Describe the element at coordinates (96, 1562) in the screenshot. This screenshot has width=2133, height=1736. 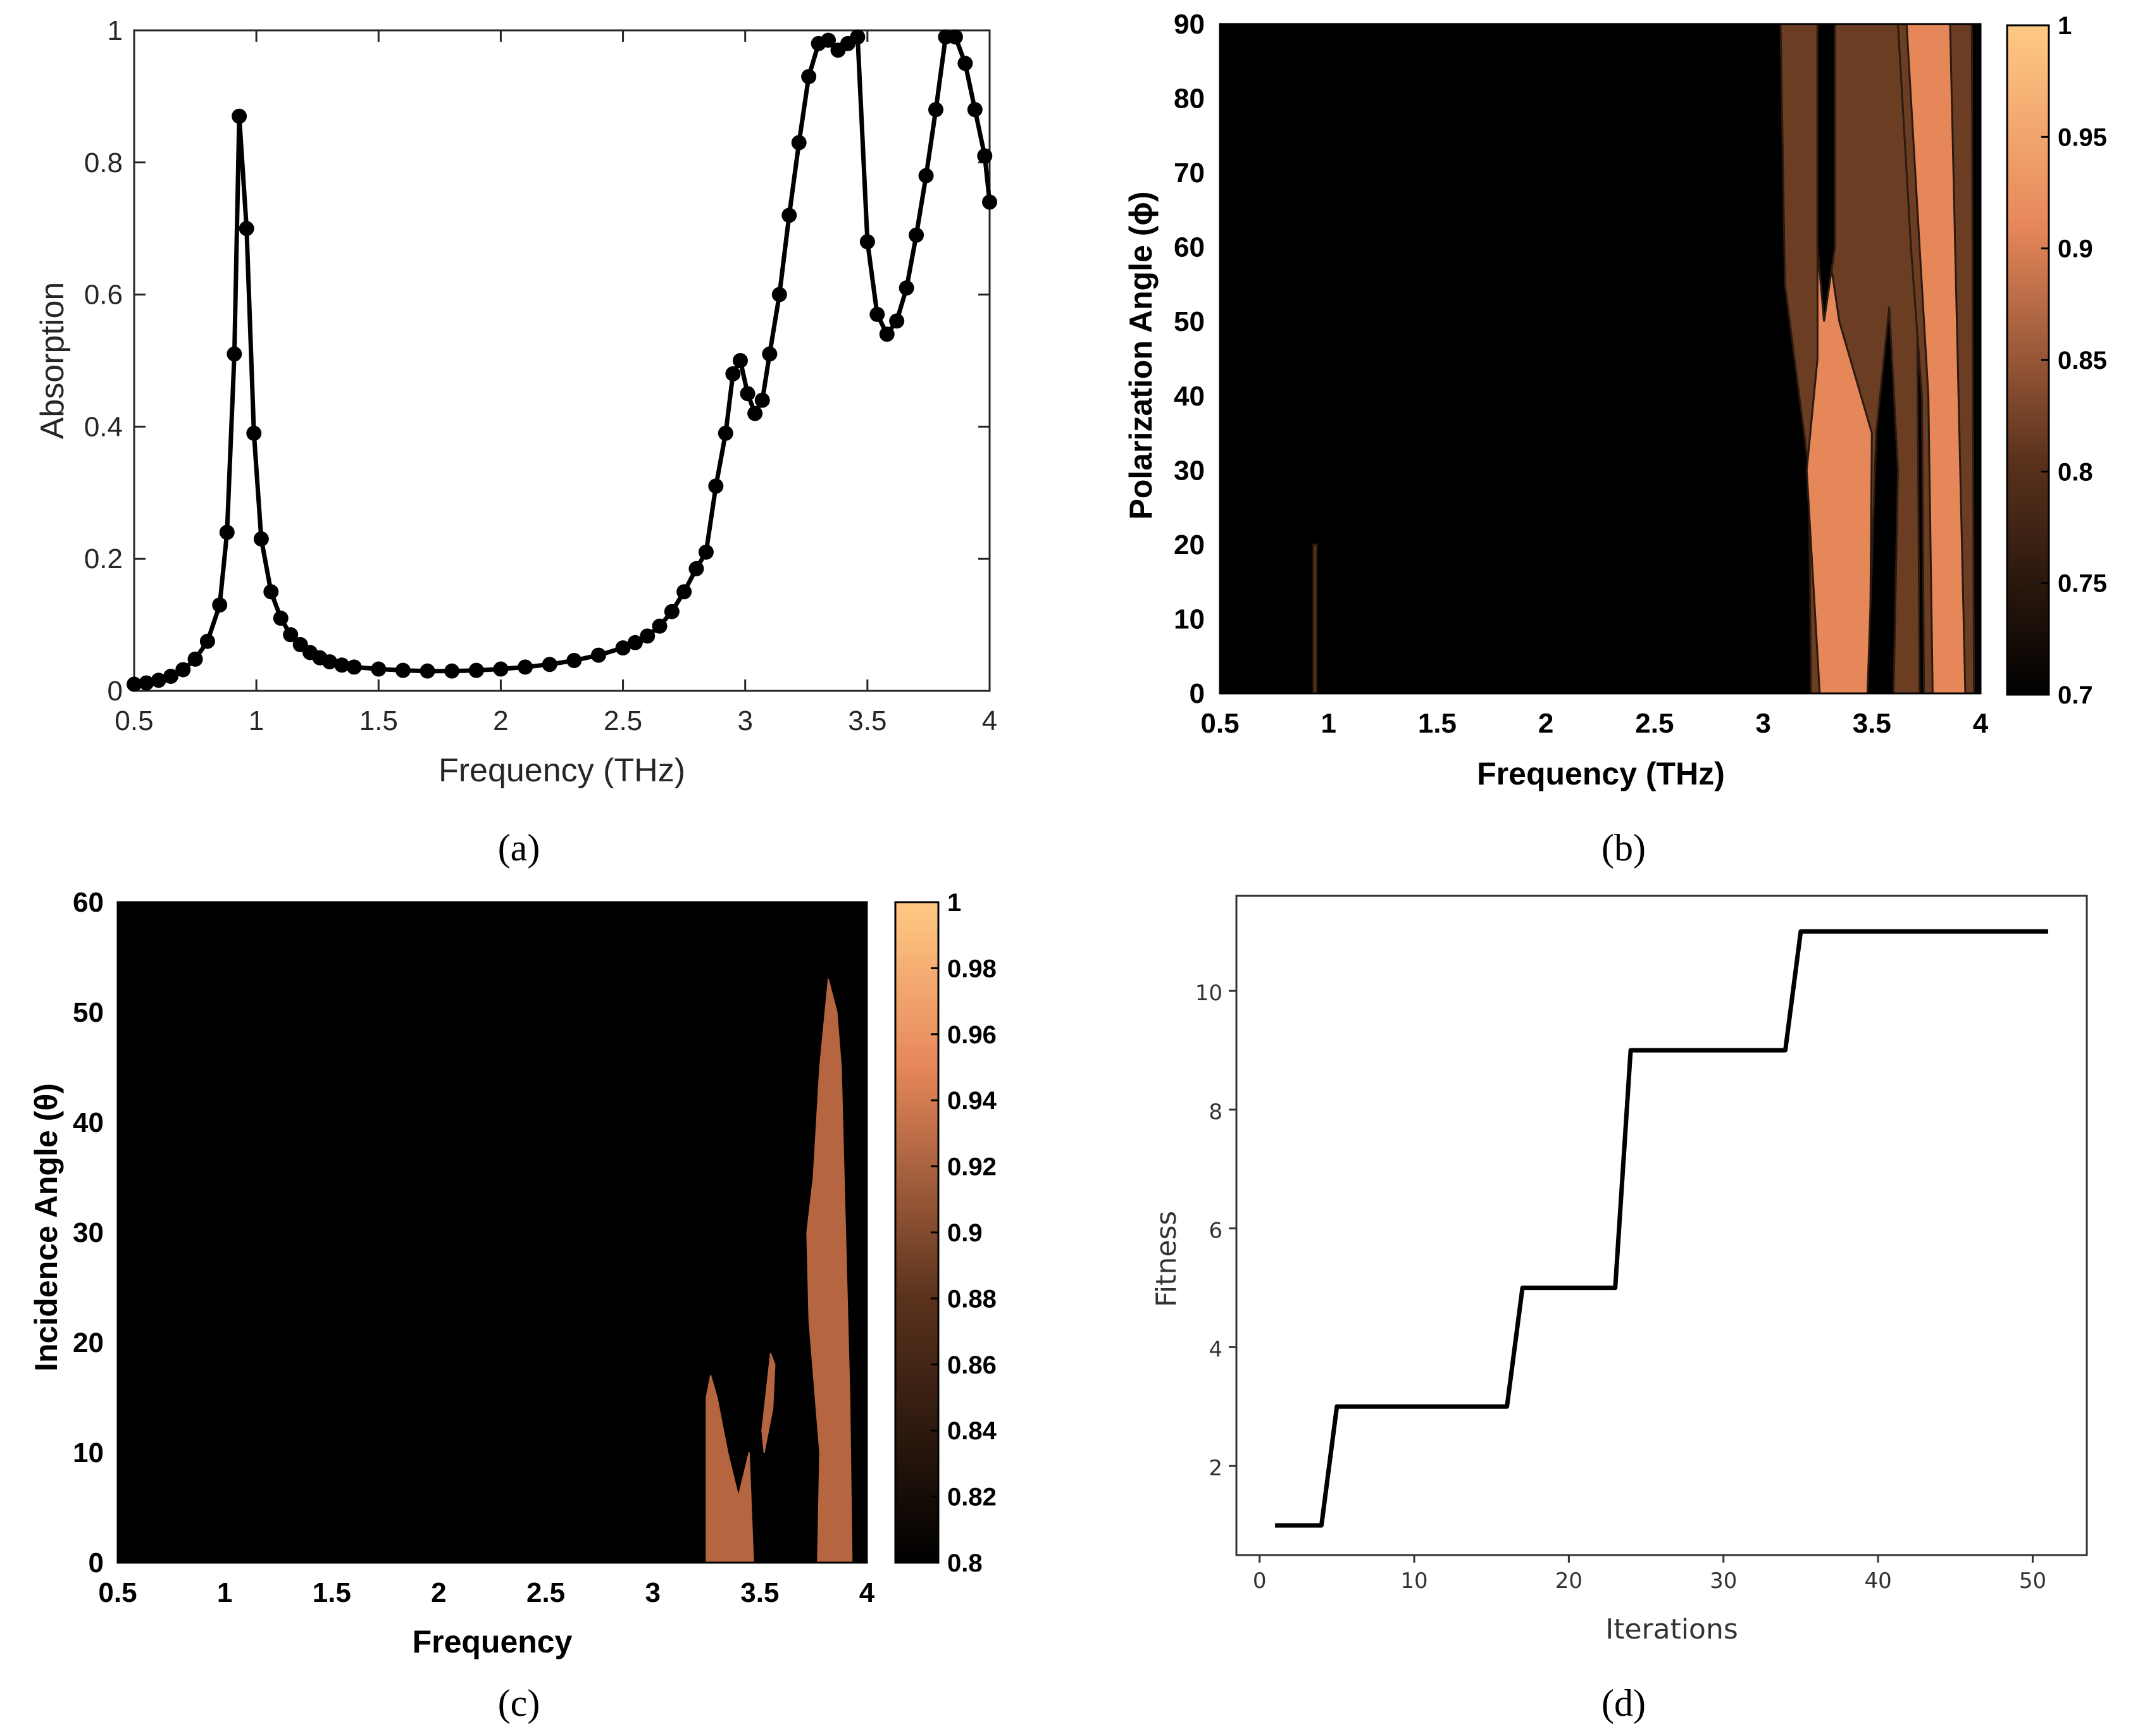
I see `panel-c-ytick-label: 0` at that location.